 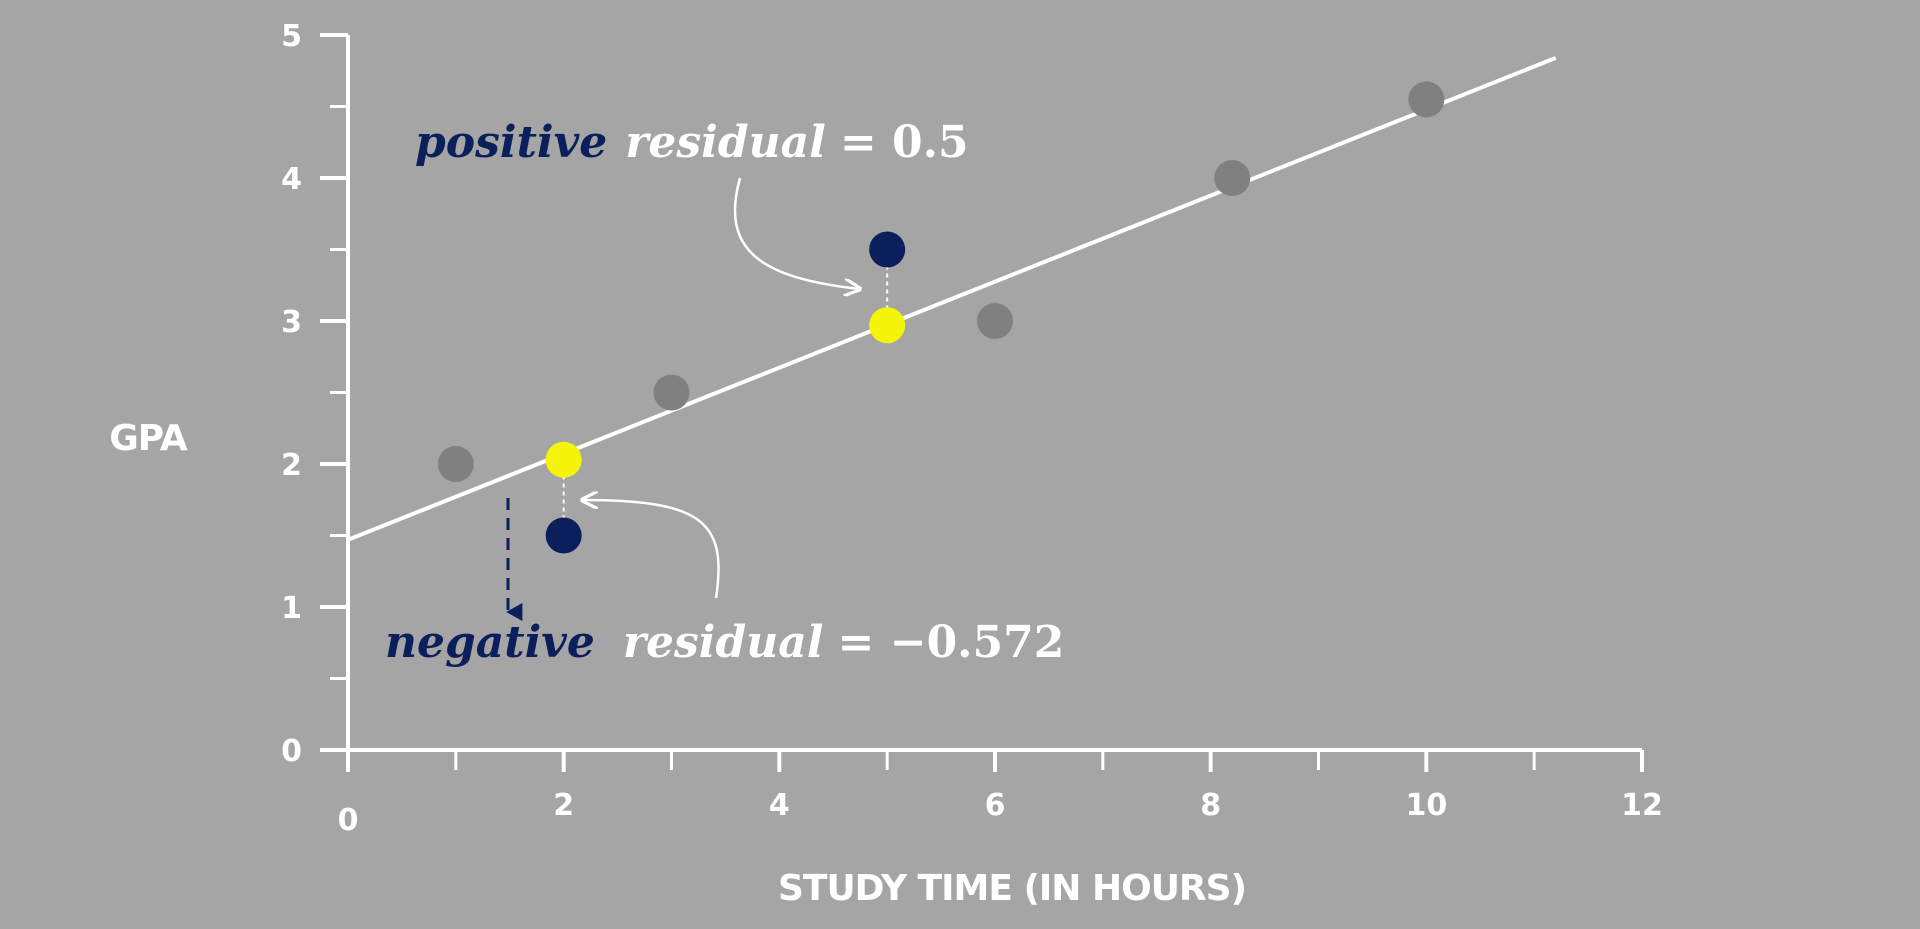 I want to click on x-tick-label: 2, so click(x=563, y=805).